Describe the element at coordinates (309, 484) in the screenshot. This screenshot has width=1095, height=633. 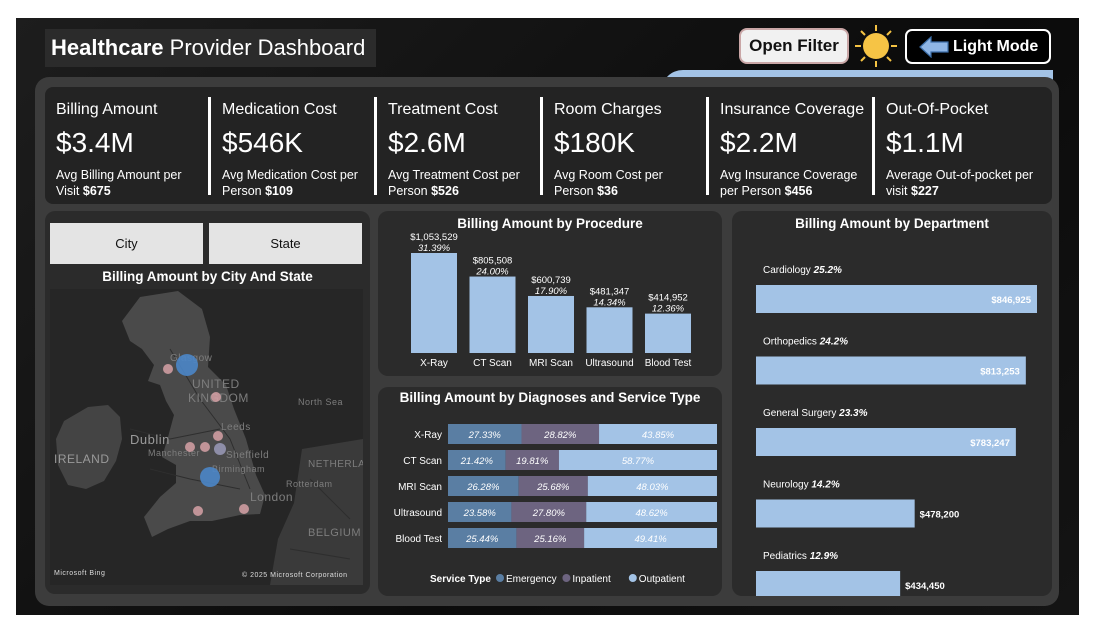
I see `map-label-rotterdam: Rotterdam` at that location.